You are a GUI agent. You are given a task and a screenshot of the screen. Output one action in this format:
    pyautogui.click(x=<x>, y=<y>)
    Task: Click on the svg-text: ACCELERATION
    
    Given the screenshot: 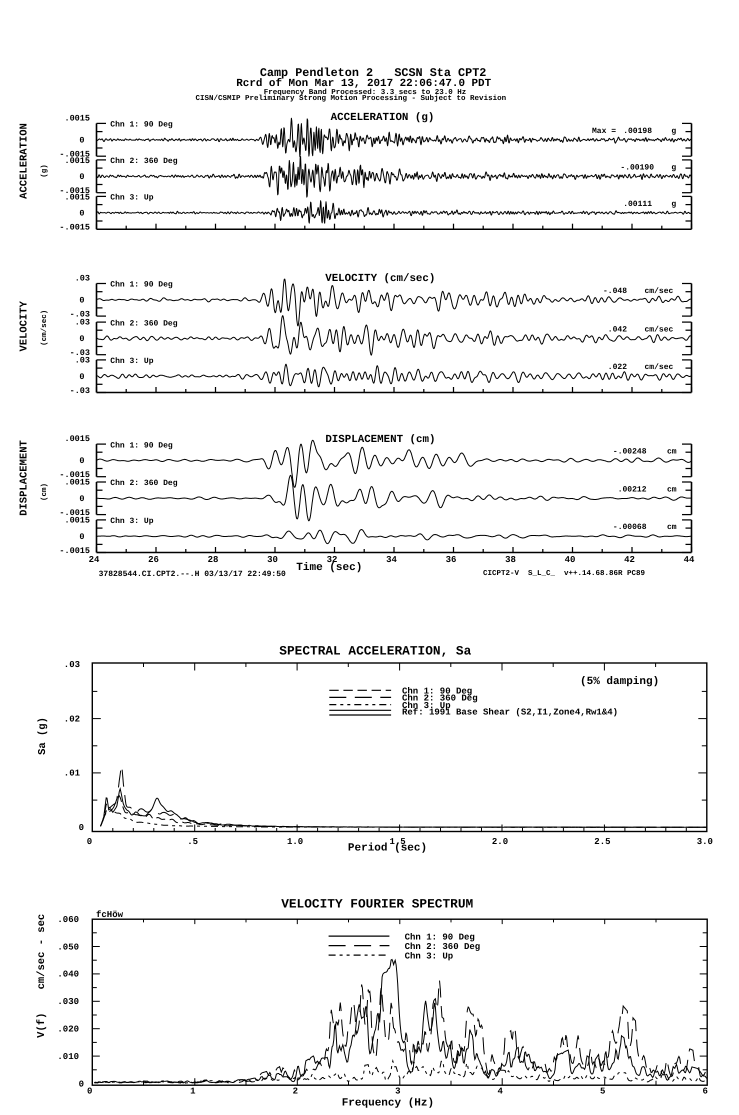 What is the action you would take?
    pyautogui.click(x=25, y=161)
    